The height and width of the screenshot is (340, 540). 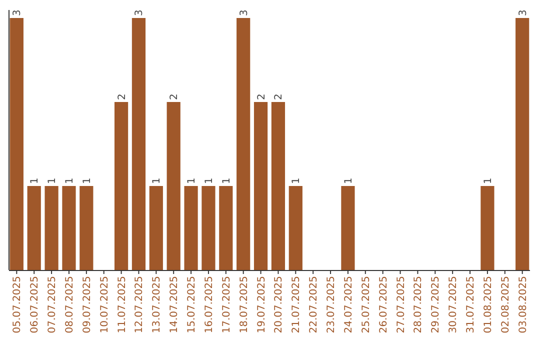 I want to click on x-tick-label: 17.07.2025, so click(x=226, y=305).